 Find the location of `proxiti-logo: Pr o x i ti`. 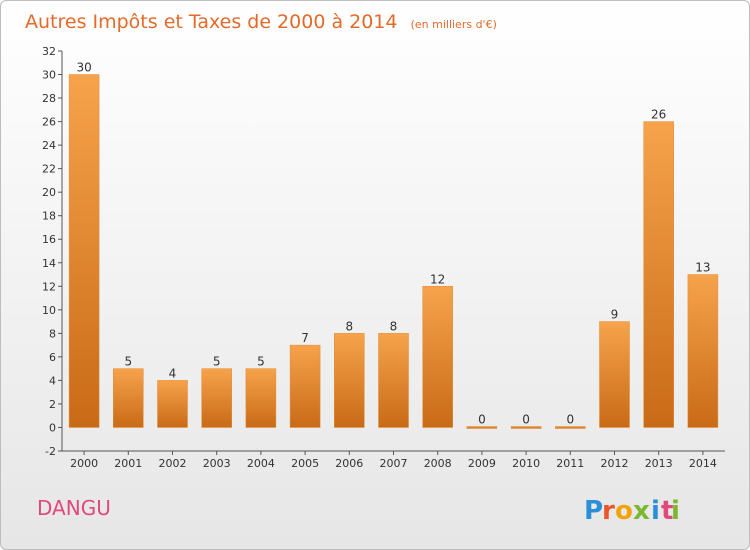

proxiti-logo: Pr o x i ti is located at coordinates (632, 511).